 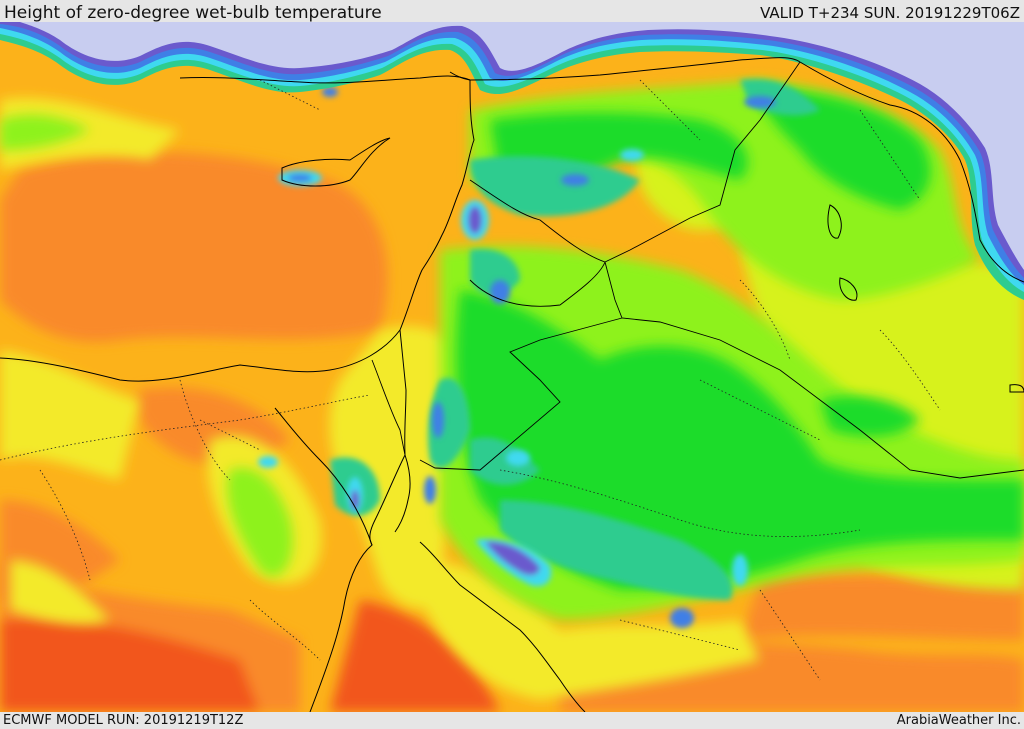 What do you see at coordinates (123, 720) in the screenshot?
I see `model-run-label: ECMWF MODEL RUN: 20191219T12Z` at bounding box center [123, 720].